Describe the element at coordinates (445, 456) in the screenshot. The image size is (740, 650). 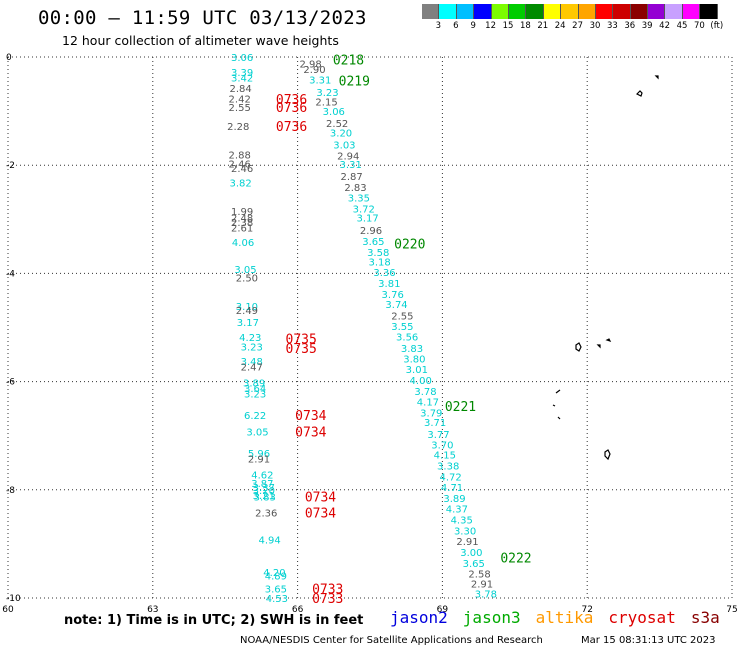
I see `wave-height-label: 4.15` at that location.